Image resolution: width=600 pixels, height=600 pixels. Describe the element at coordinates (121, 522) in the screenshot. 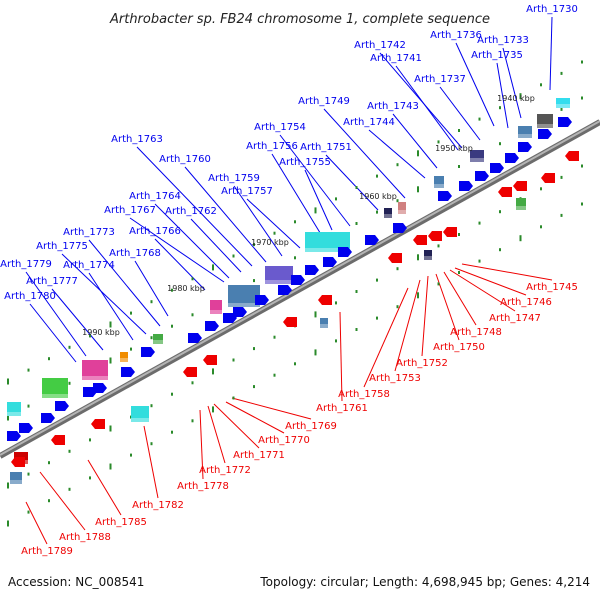

I see `gene-label-arth-1785: Arth_1785` at that location.